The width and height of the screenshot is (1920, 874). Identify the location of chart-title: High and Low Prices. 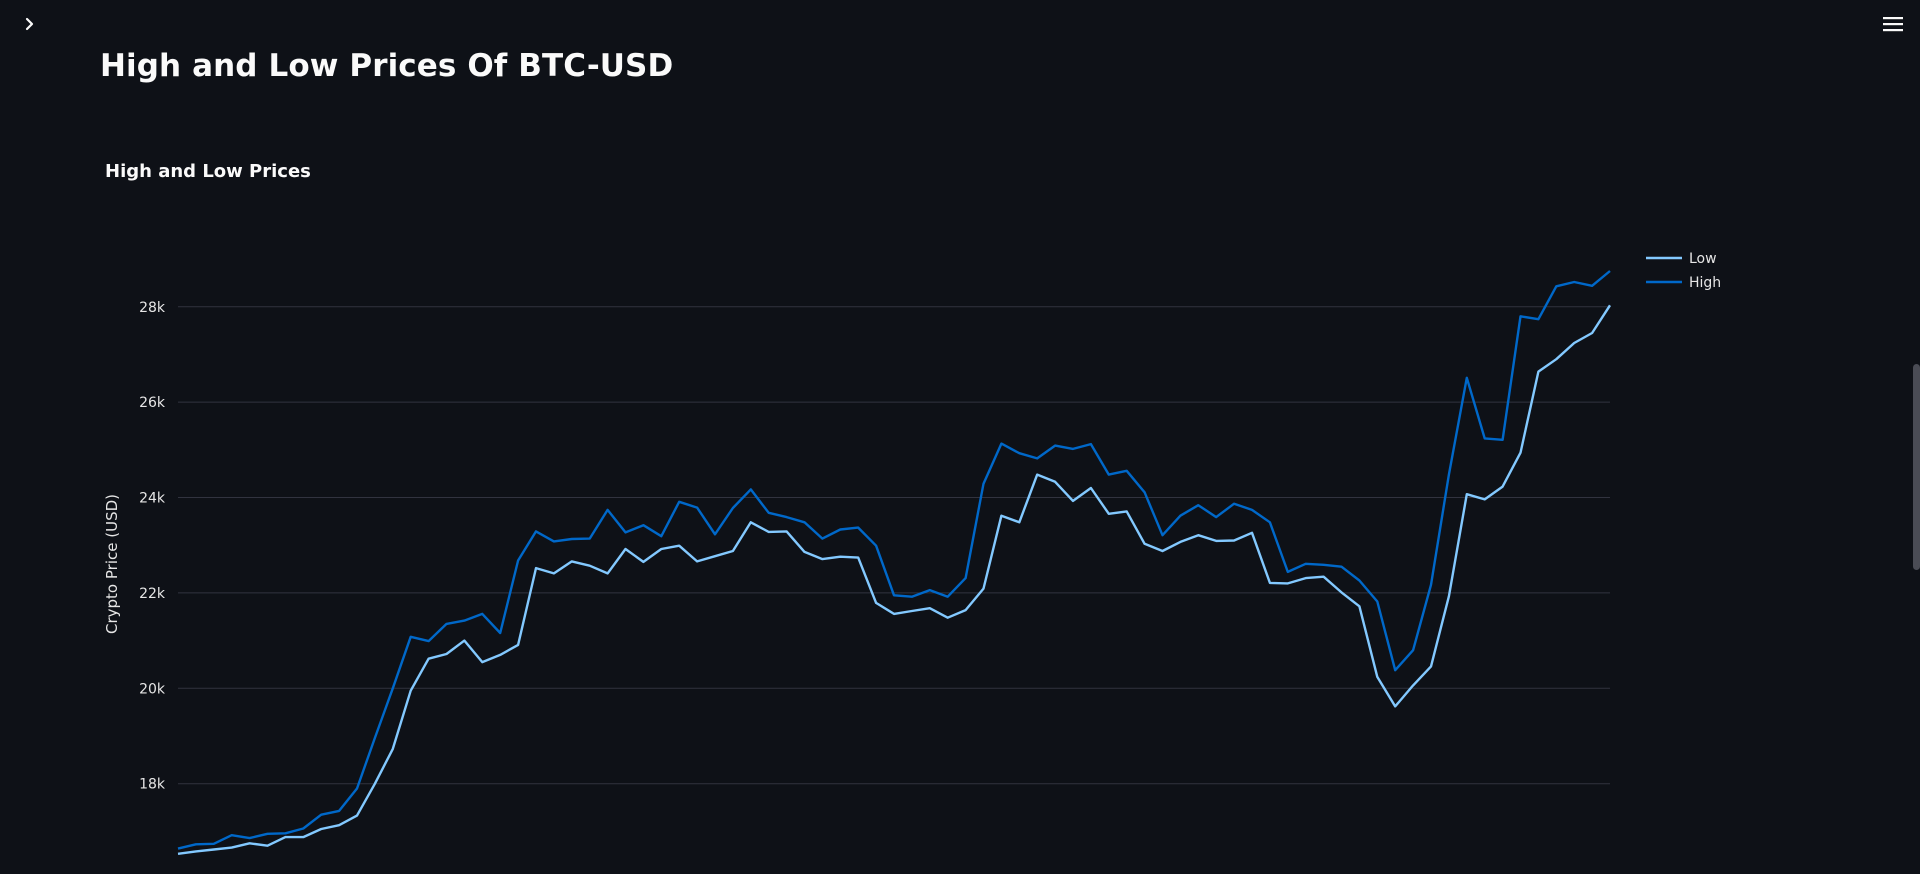
(208, 171).